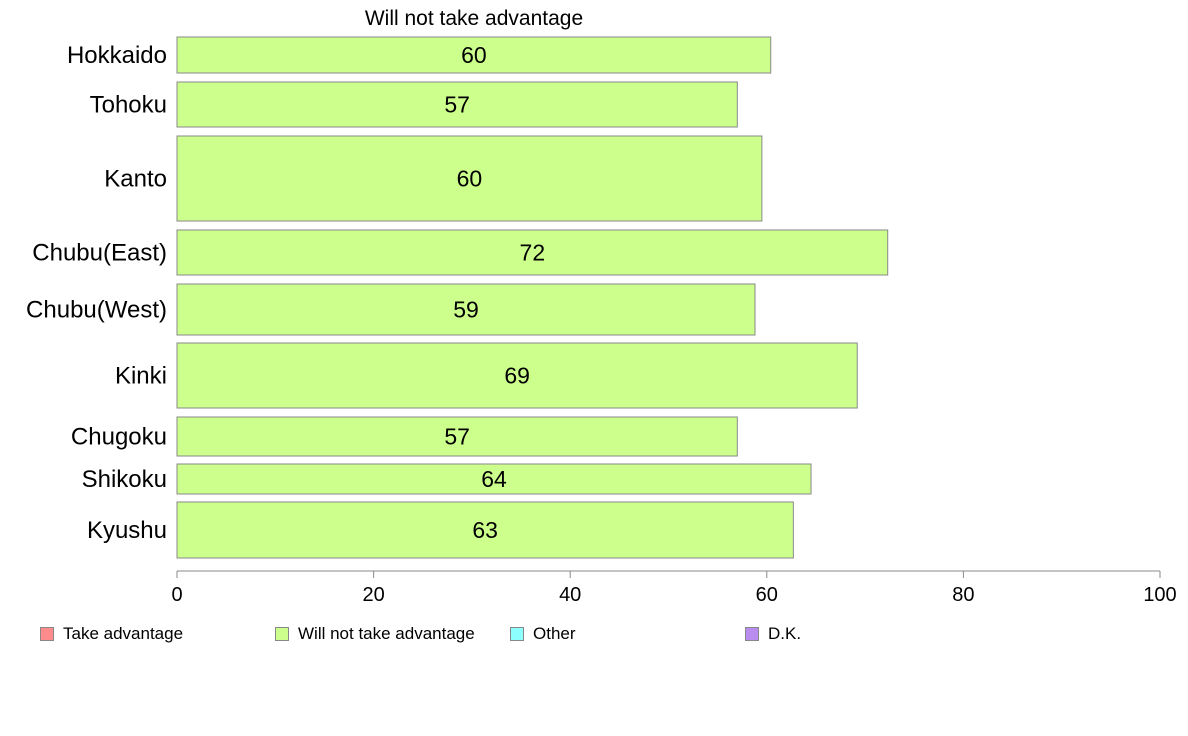 This screenshot has height=736, width=1188. What do you see at coordinates (570, 595) in the screenshot?
I see `x-tick-label: 40` at bounding box center [570, 595].